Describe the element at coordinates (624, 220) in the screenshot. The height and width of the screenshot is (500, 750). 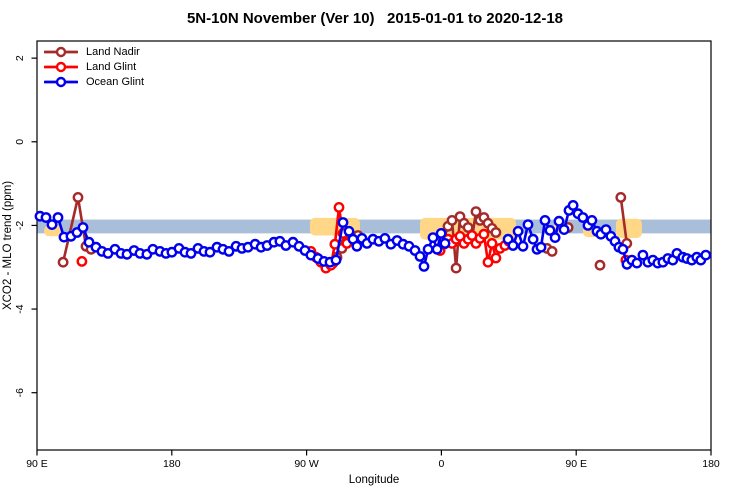
I see `series-line` at that location.